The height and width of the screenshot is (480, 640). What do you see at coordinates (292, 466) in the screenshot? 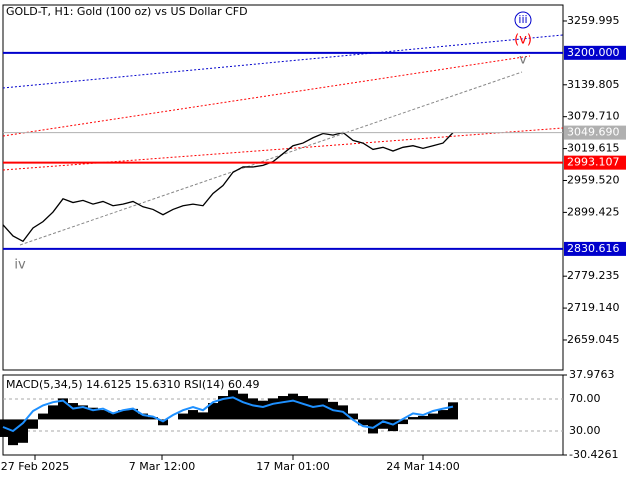
I see `x-tick-label: 17 Mar 01:00` at bounding box center [292, 466].